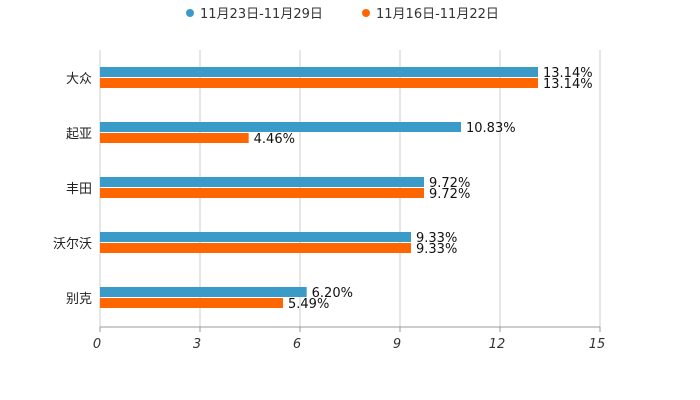  Describe the element at coordinates (191, 303) in the screenshot. I see `bar-别克-series-2` at that location.